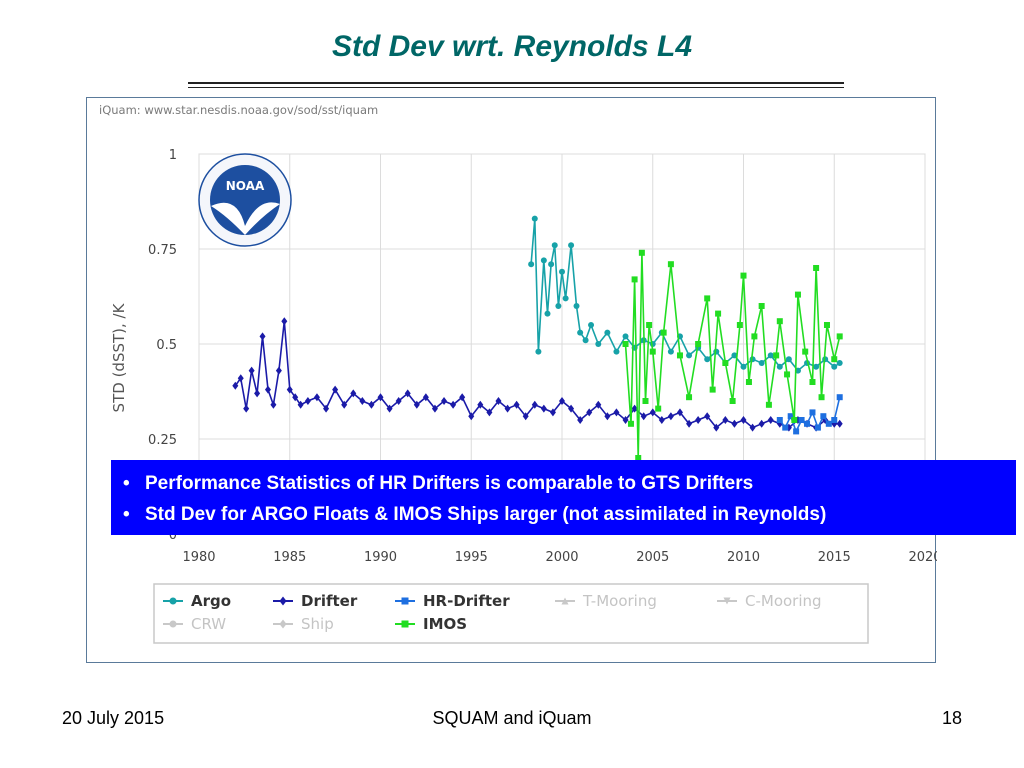 This screenshot has height=768, width=1024. What do you see at coordinates (727, 601) in the screenshot?
I see `legend-triangle-down-icon` at bounding box center [727, 601].